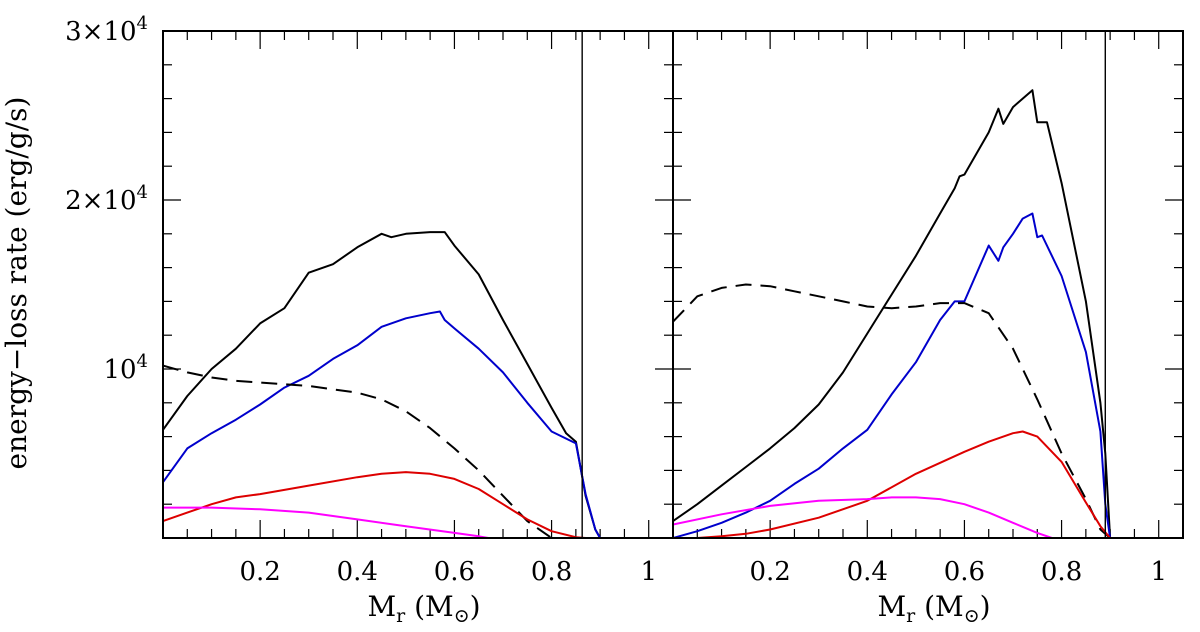 The width and height of the screenshot is (1200, 632). I want to click on y-axis-label: energy−loss rate (erg/g/s), so click(16, 283).